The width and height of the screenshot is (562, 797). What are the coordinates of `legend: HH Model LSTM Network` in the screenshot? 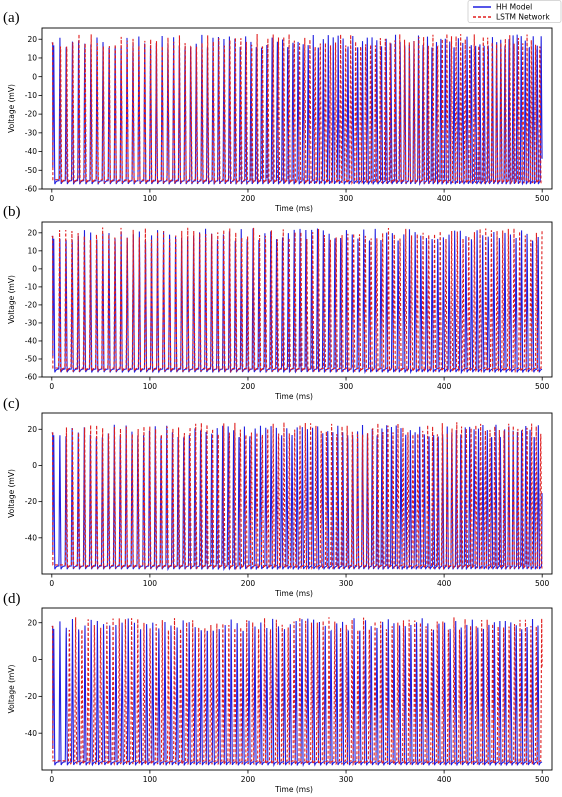 It's located at (514, 11).